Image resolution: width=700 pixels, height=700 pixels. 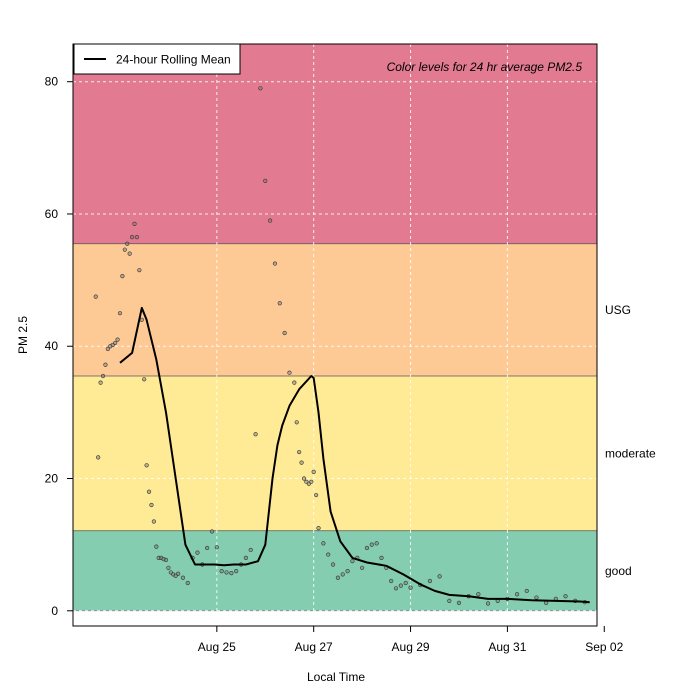 What do you see at coordinates (173, 60) in the screenshot?
I see `legend-label: 24-hour Rolling Mean` at bounding box center [173, 60].